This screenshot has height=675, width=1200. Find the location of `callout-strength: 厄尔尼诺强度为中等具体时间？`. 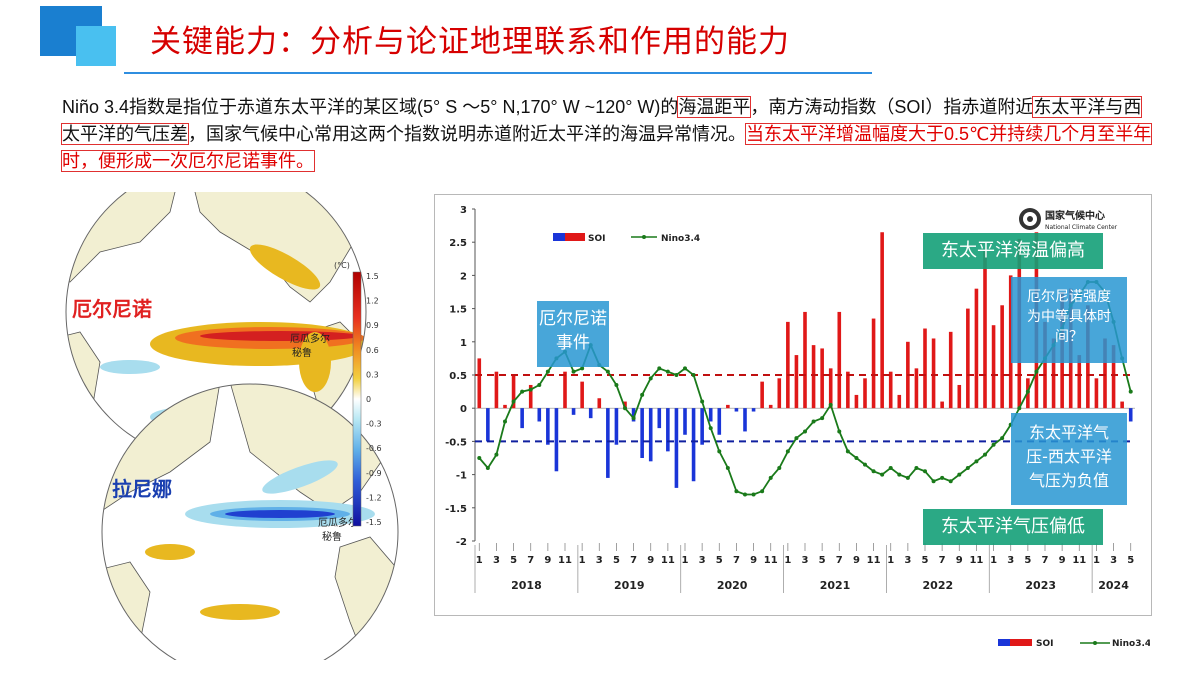

callout-strength: 厄尔尼诺强度为中等具体时间？ is located at coordinates (1069, 320).